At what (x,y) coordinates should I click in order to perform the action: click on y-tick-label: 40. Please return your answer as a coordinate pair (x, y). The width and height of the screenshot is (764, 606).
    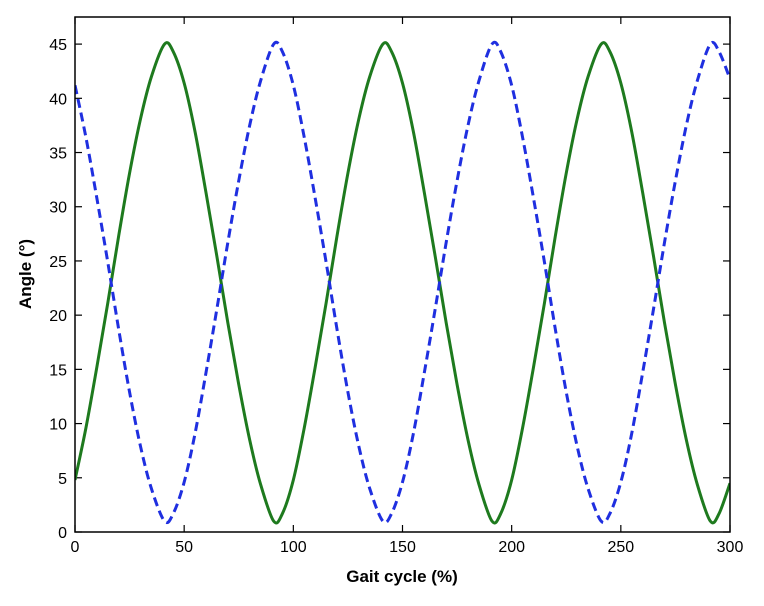
    Looking at the image, I should click on (58, 99).